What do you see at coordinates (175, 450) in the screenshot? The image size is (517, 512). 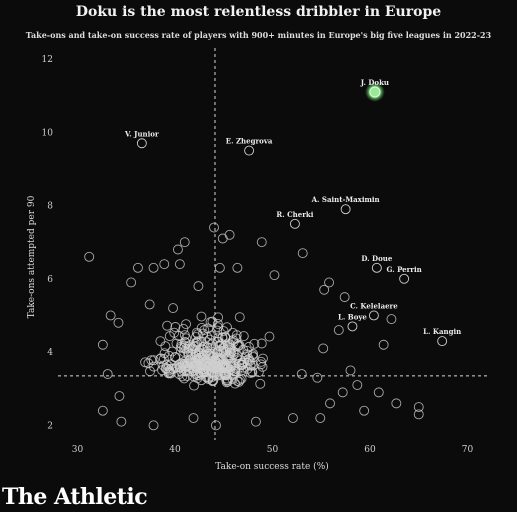 I see `x-tick-label: 40` at bounding box center [175, 450].